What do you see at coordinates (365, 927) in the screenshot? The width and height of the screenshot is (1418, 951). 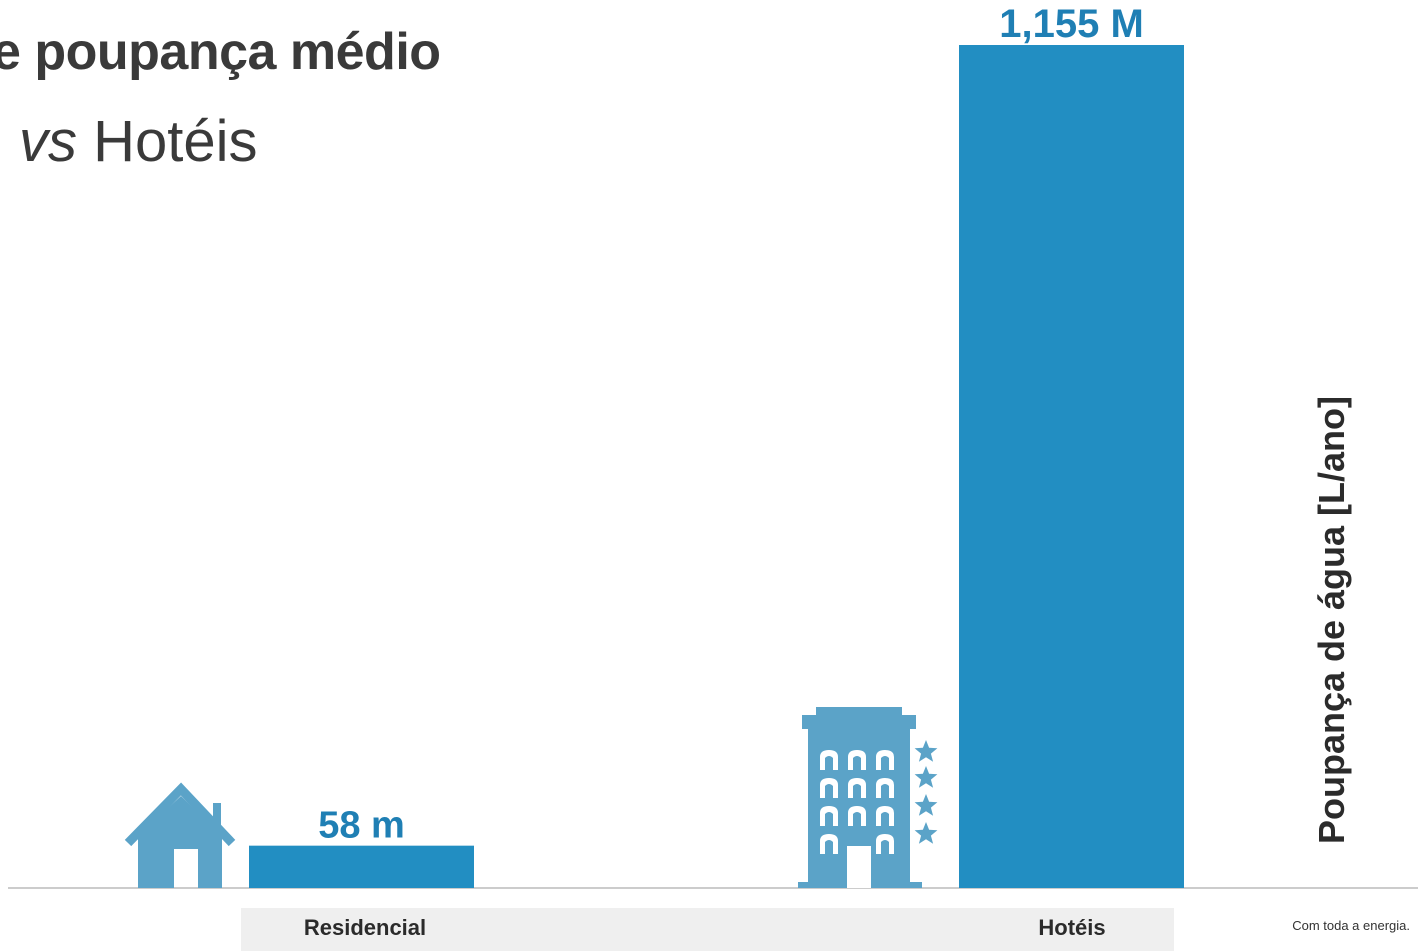 I see `x-tick-label-residencial: Residencial` at bounding box center [365, 927].